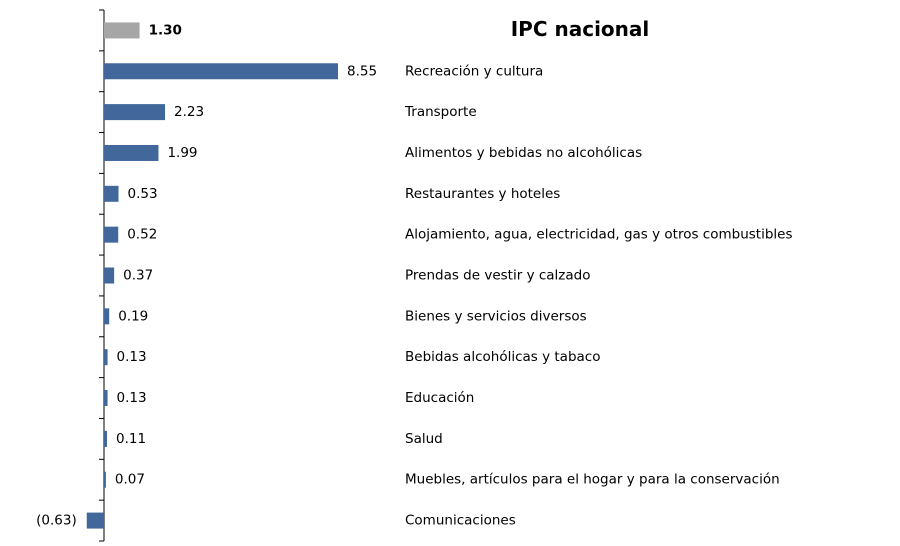 The height and width of the screenshot is (546, 900). I want to click on value-label: 2.23, so click(189, 112).